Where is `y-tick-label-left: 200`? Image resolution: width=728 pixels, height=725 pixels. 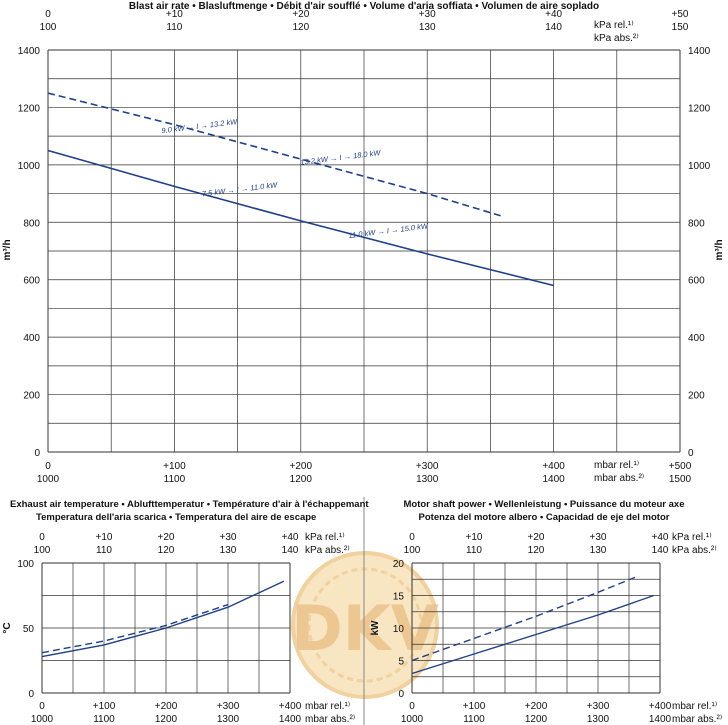 y-tick-label-left: 200 is located at coordinates (31, 396).